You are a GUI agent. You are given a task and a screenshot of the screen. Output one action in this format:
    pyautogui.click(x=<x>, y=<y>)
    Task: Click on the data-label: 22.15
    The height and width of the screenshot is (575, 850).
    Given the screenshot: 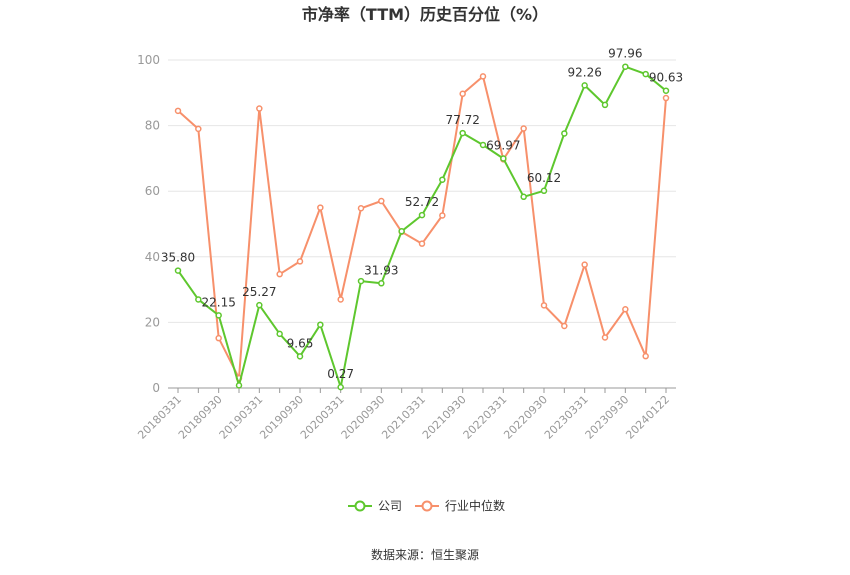 What is the action you would take?
    pyautogui.click(x=218, y=302)
    